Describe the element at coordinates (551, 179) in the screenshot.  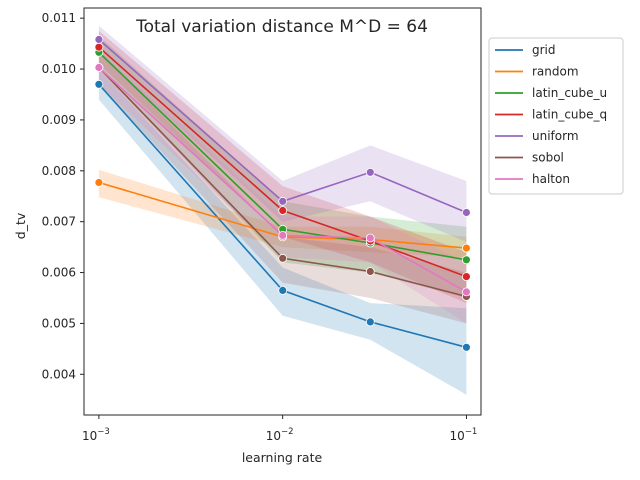
I see `legend-label-halton: halton` at that location.